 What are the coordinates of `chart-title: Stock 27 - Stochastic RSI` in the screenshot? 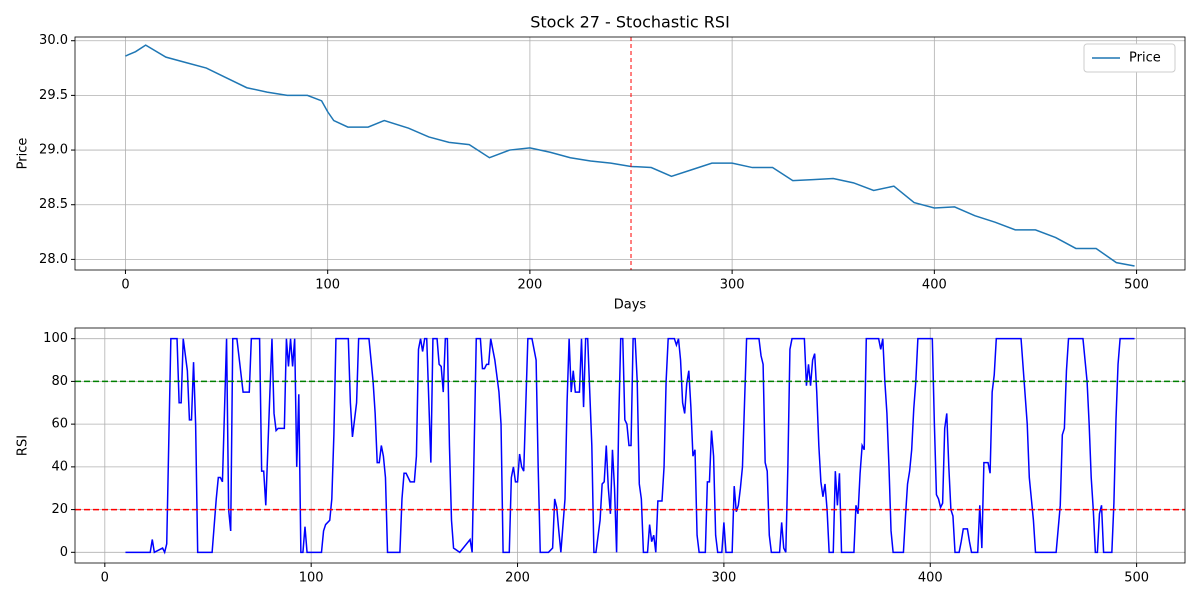 It's located at (630, 22).